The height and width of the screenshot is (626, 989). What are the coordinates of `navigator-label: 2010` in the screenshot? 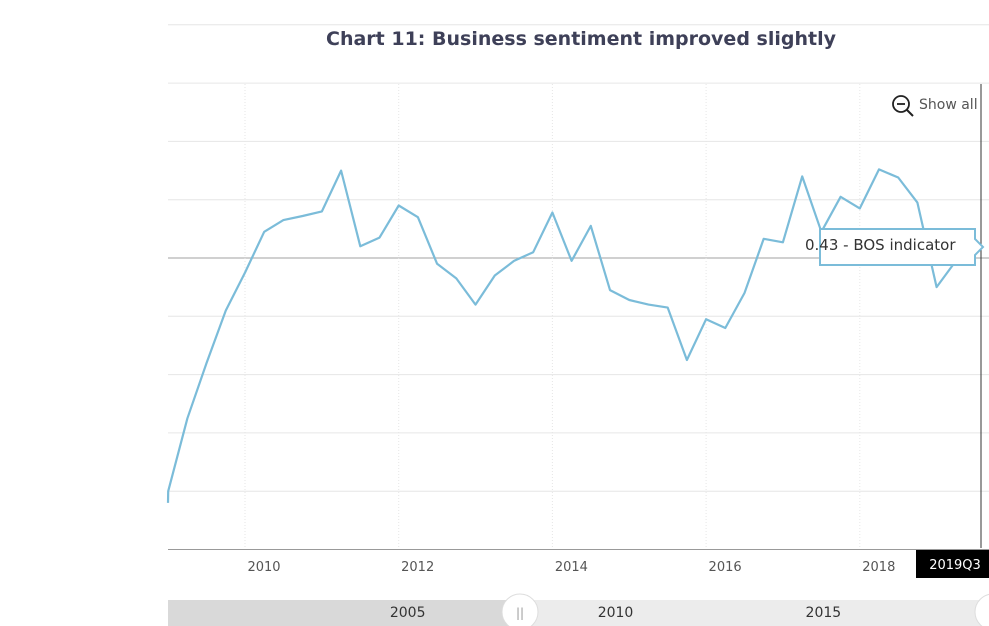 It's located at (616, 613).